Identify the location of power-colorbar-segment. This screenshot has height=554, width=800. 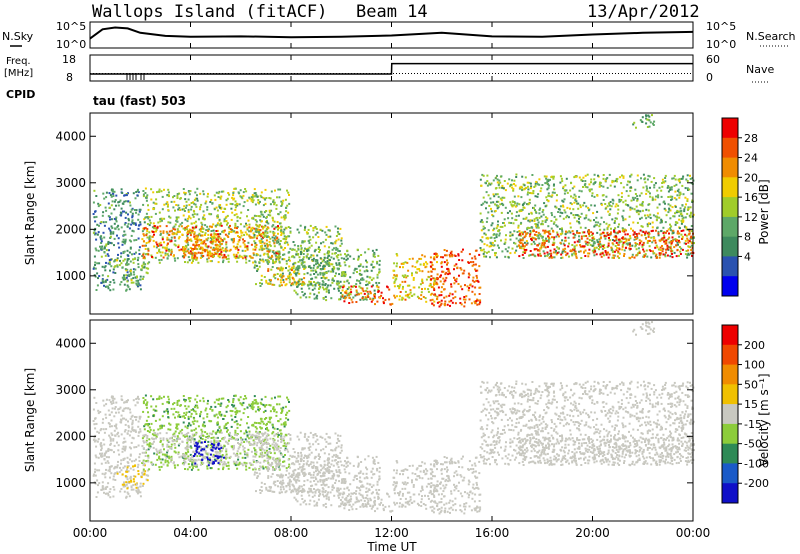
(730, 286).